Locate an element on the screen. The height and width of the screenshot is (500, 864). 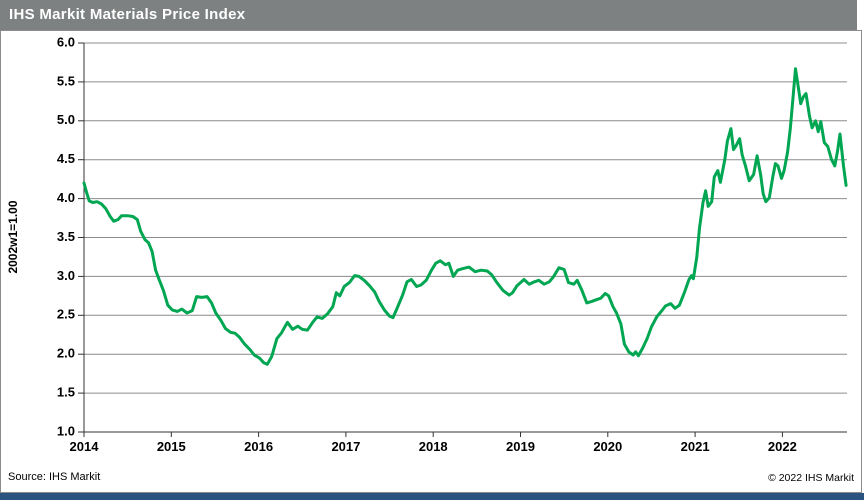
x-tick-label: 2022 is located at coordinates (782, 446).